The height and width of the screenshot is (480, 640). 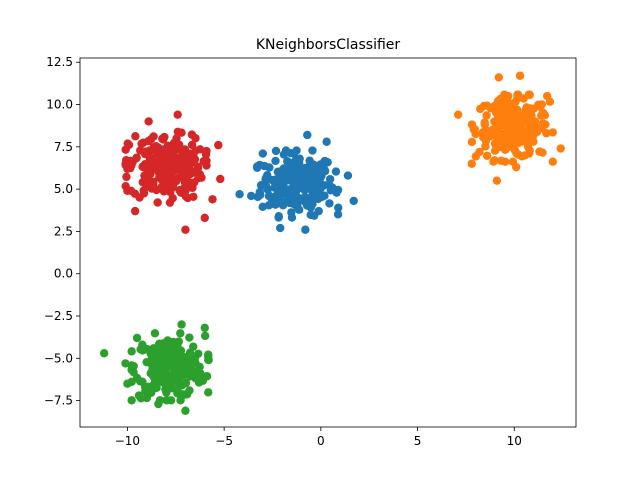 What do you see at coordinates (318, 437) in the screenshot?
I see `x-axis: −10 −5 0 5 10` at bounding box center [318, 437].